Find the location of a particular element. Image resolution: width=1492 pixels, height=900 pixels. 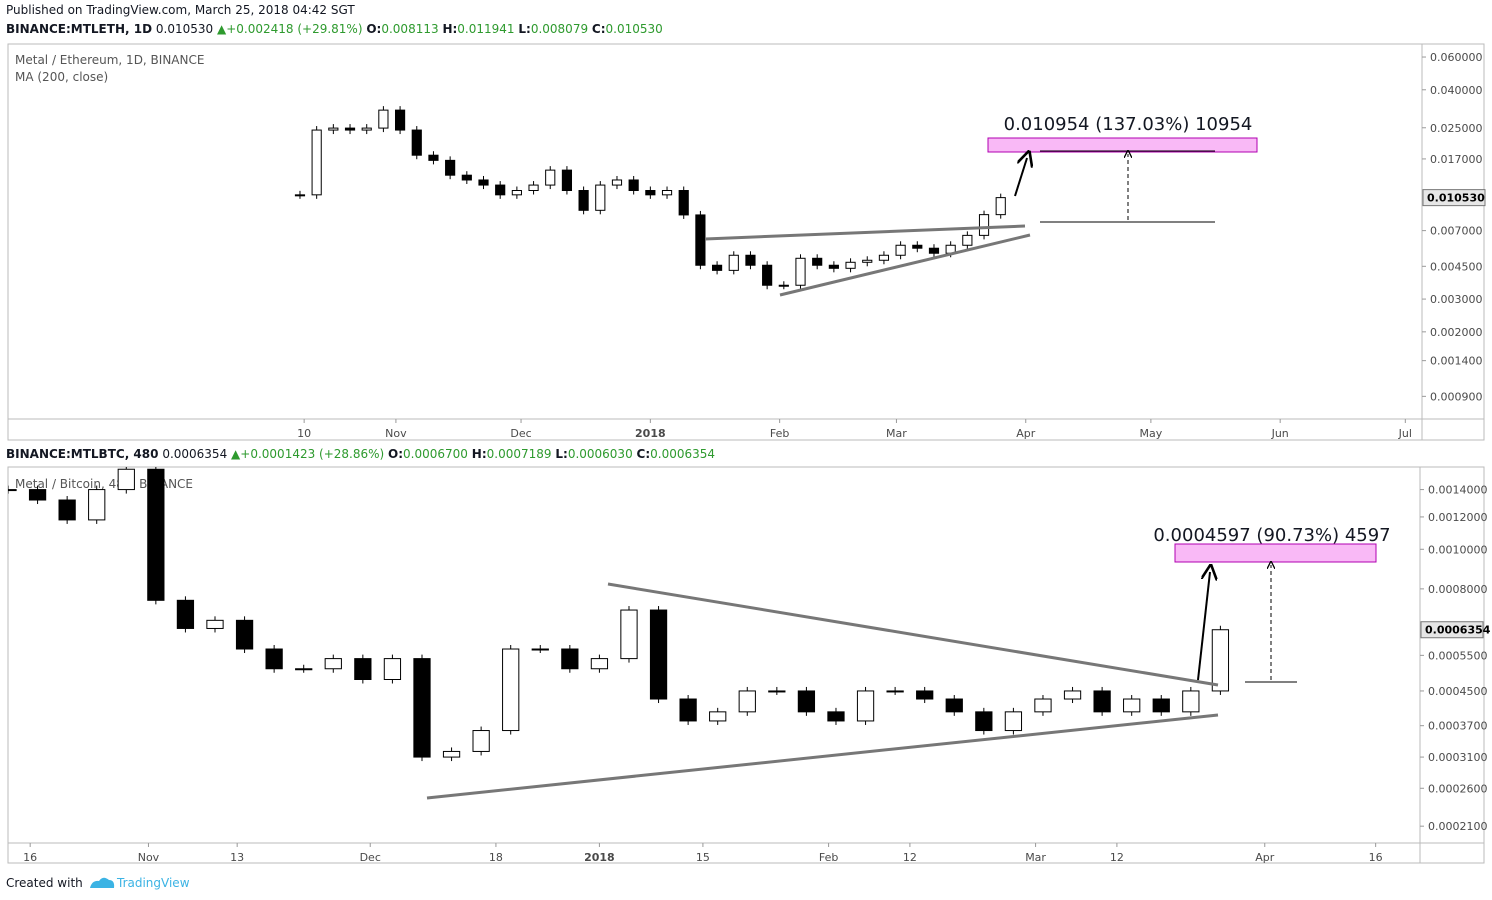

x-tick-label: May is located at coordinates (1151, 433).